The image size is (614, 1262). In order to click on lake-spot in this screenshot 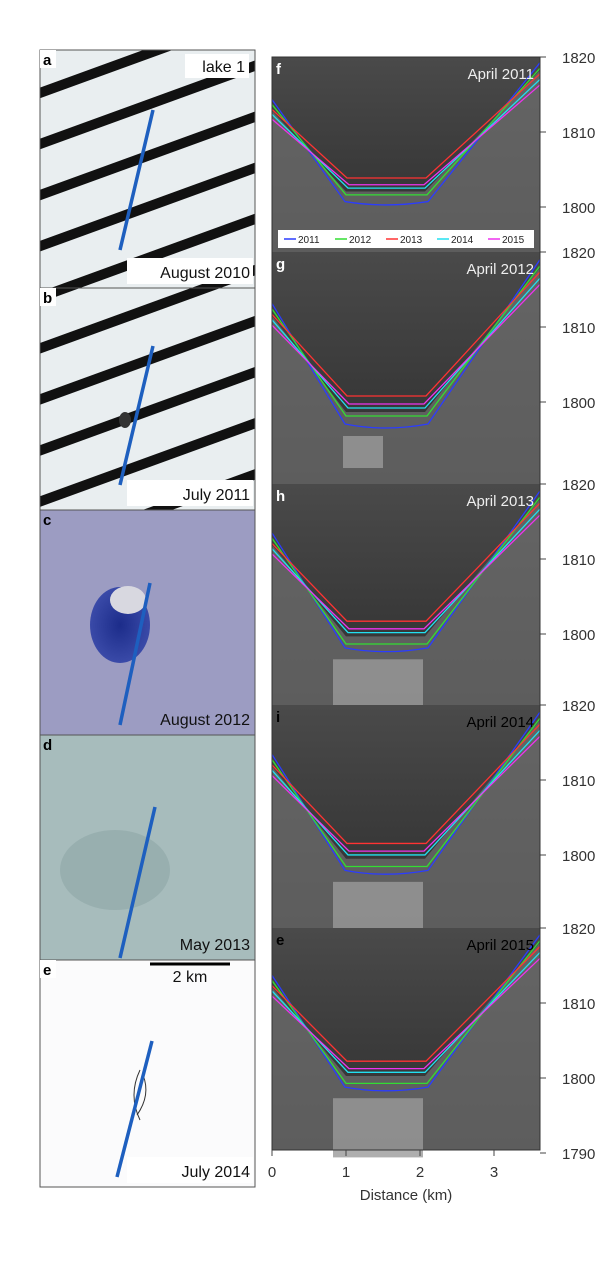, I will do `click(125, 420)`.